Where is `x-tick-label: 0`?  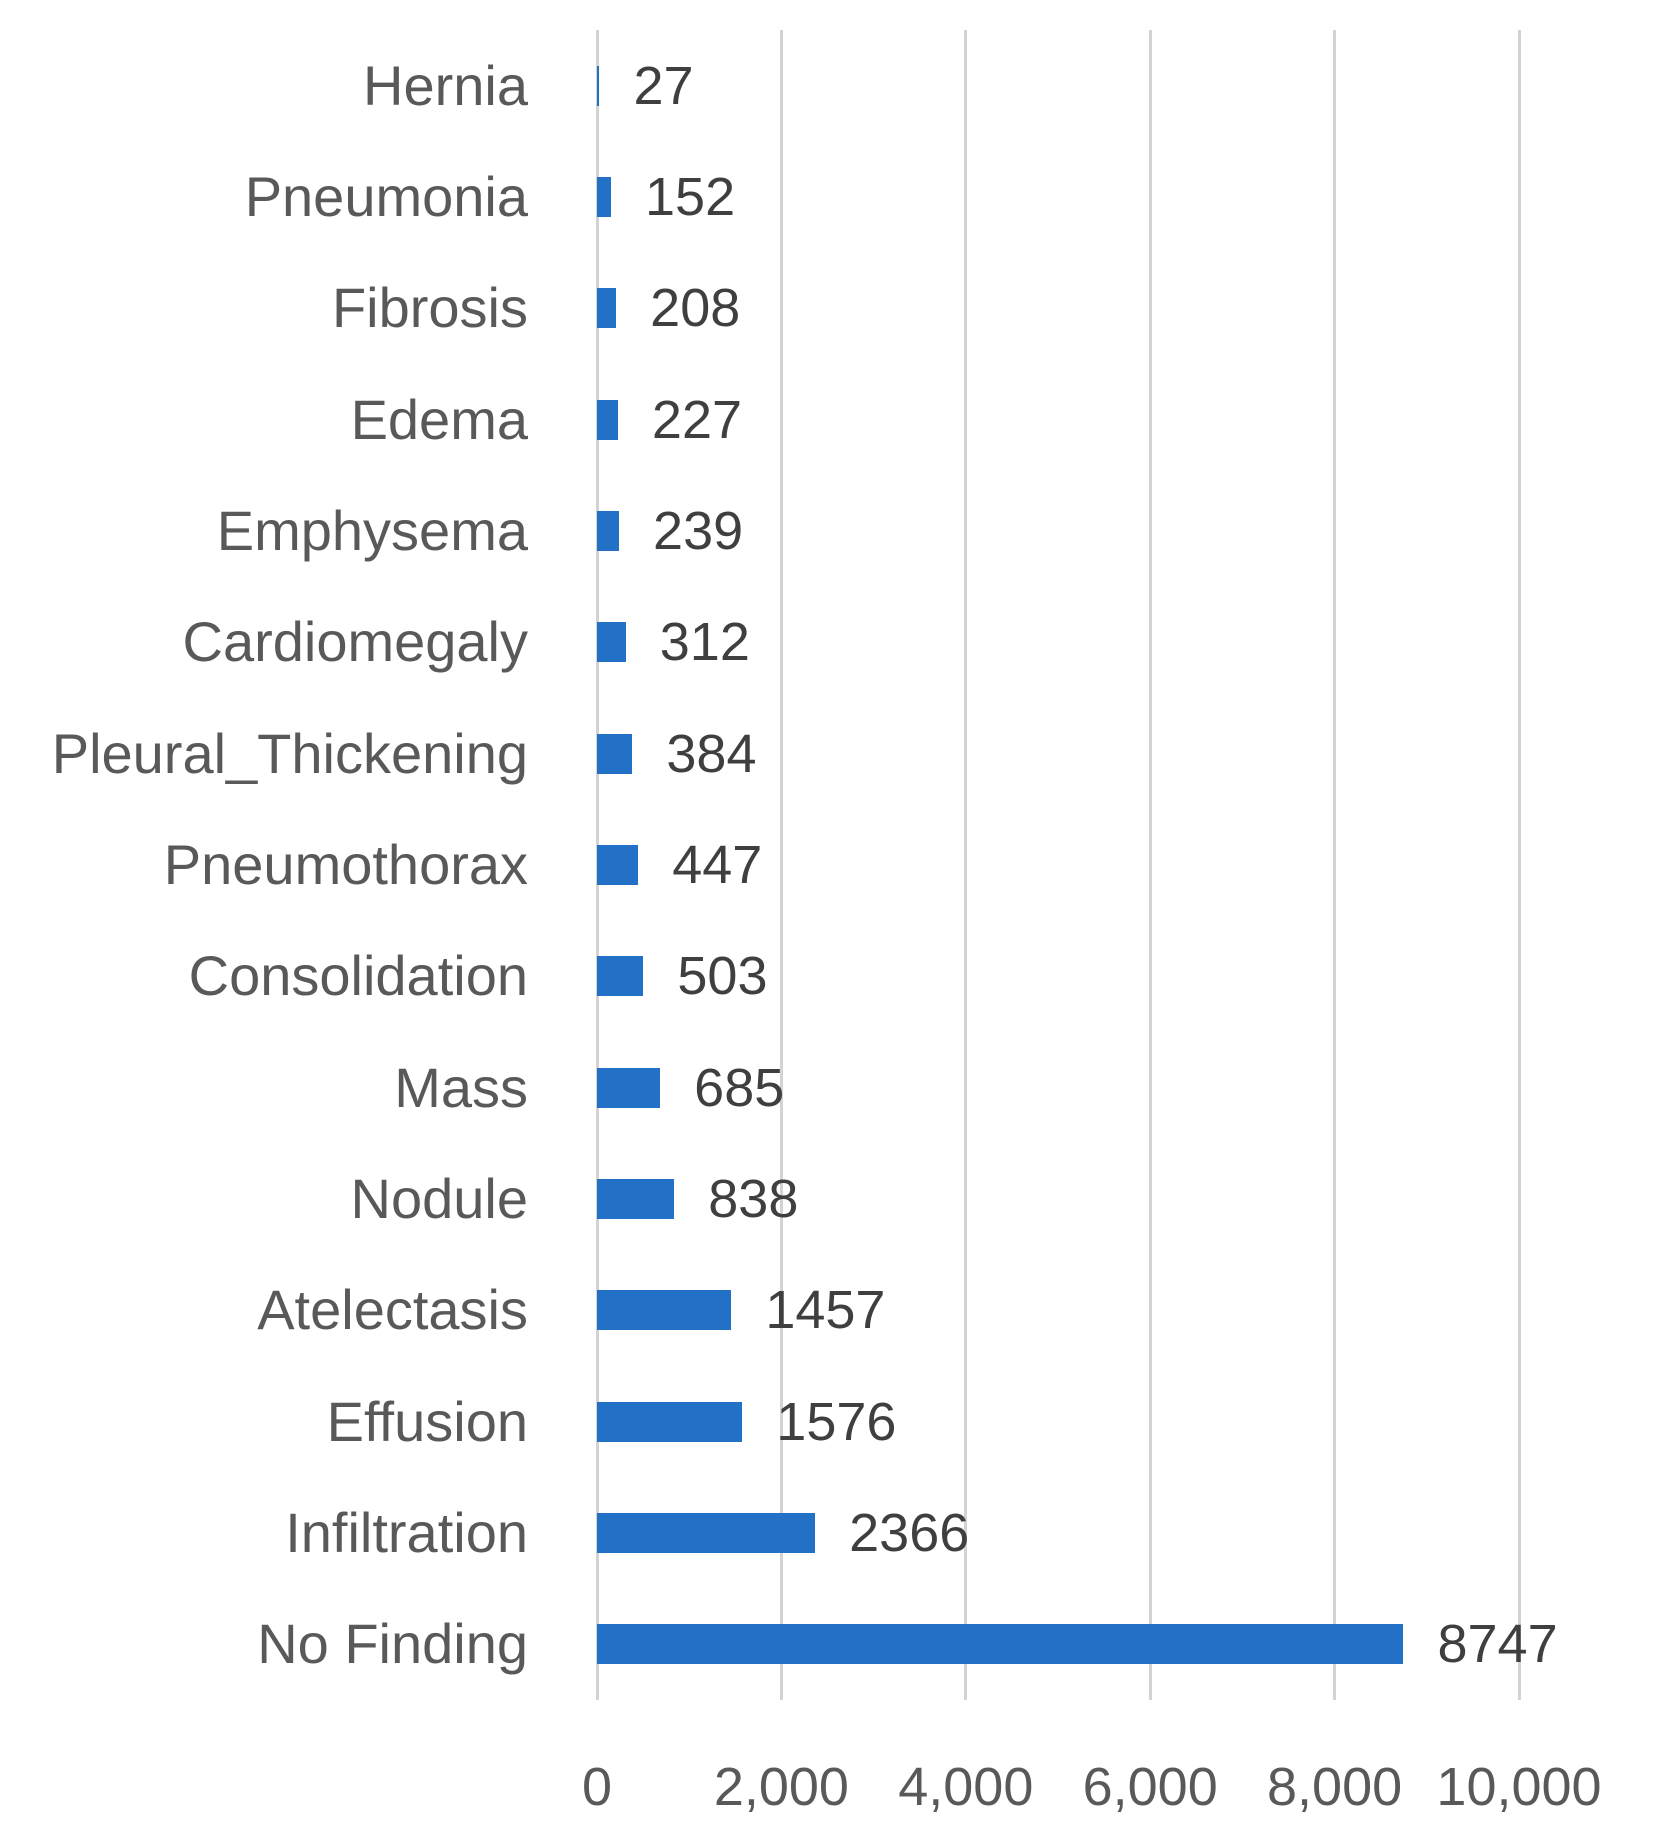
x-tick-label: 0 is located at coordinates (597, 1787).